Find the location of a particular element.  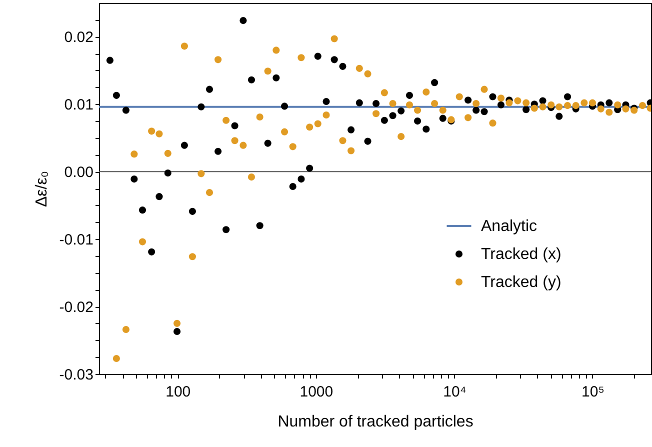

x-axis-title: Number of tracked particles is located at coordinates (376, 422).